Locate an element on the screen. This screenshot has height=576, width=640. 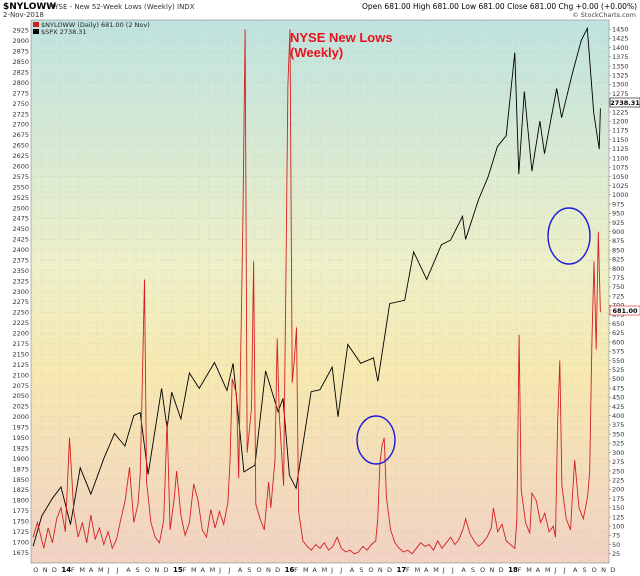
x-axis-year-label: 17 is located at coordinates (402, 570).